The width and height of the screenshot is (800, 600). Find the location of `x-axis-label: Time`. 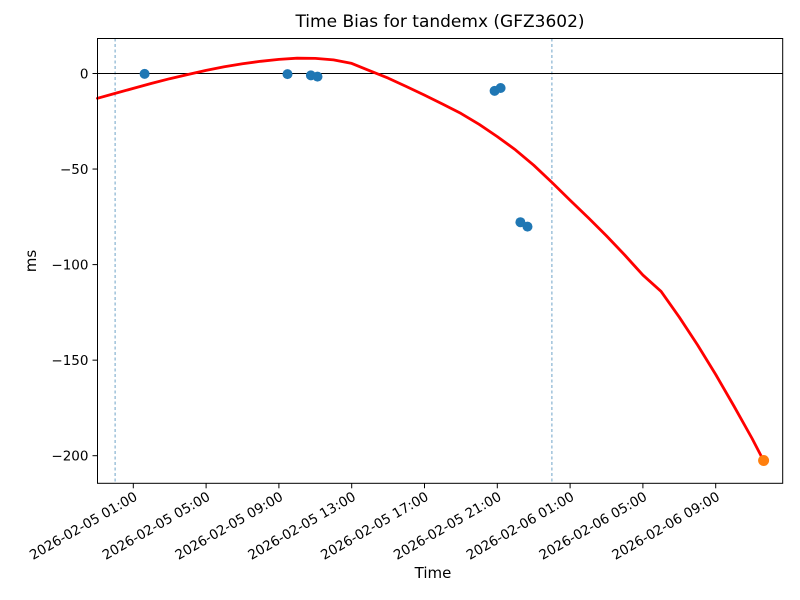

x-axis-label: Time is located at coordinates (433, 573).